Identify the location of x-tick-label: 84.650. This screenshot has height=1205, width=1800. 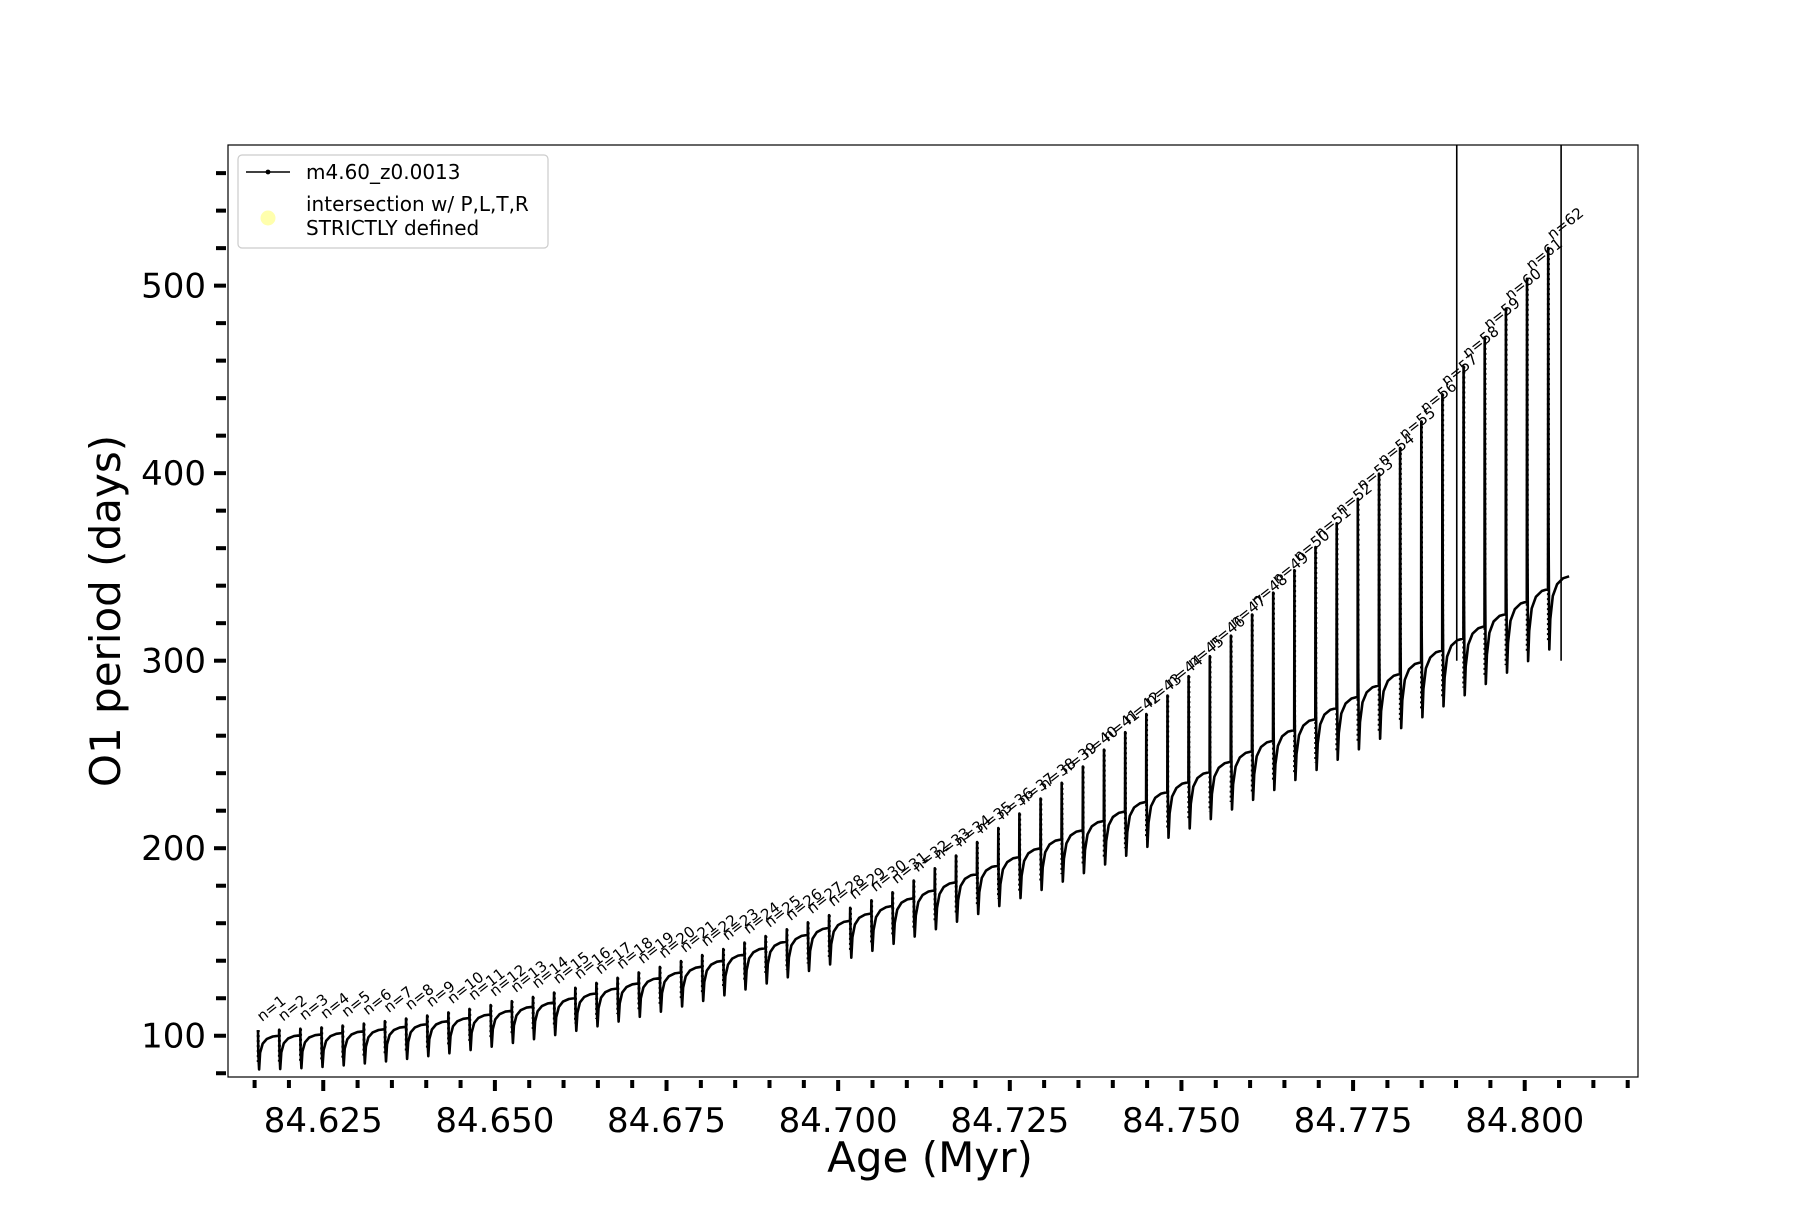
(494, 1121).